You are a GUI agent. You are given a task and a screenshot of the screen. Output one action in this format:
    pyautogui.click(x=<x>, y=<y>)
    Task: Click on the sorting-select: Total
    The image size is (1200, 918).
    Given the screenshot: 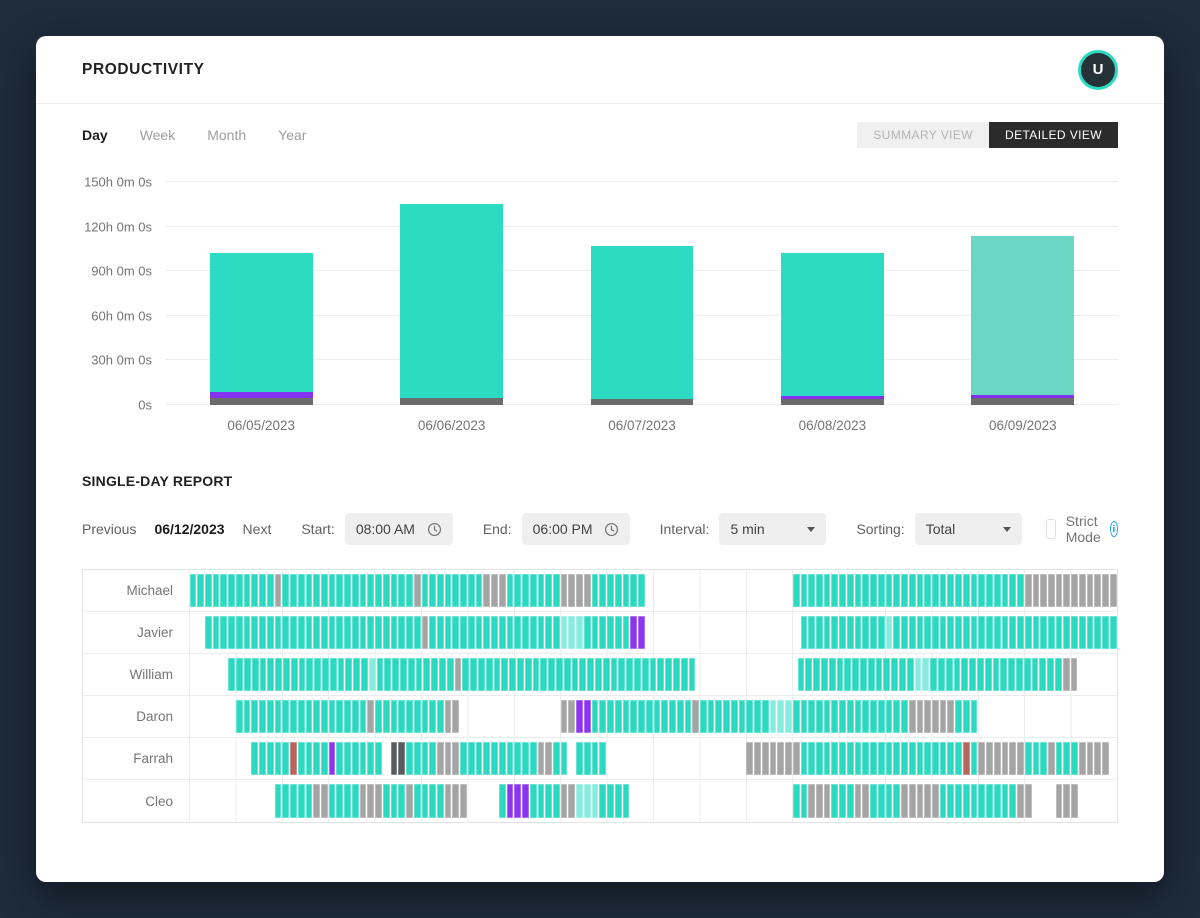 What is the action you would take?
    pyautogui.click(x=968, y=529)
    